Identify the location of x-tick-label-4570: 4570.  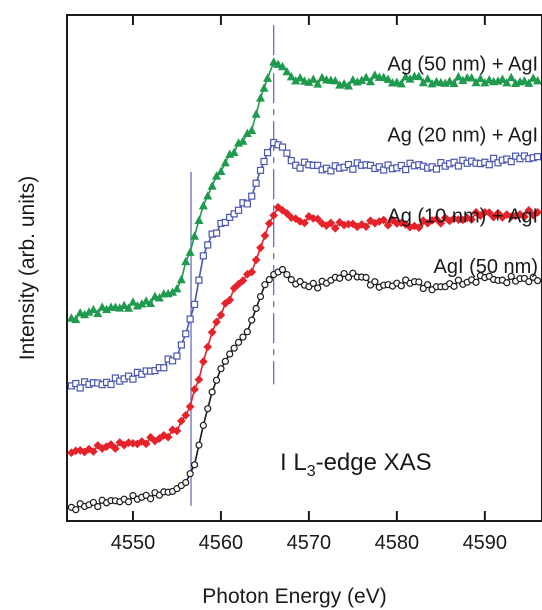
(309, 543).